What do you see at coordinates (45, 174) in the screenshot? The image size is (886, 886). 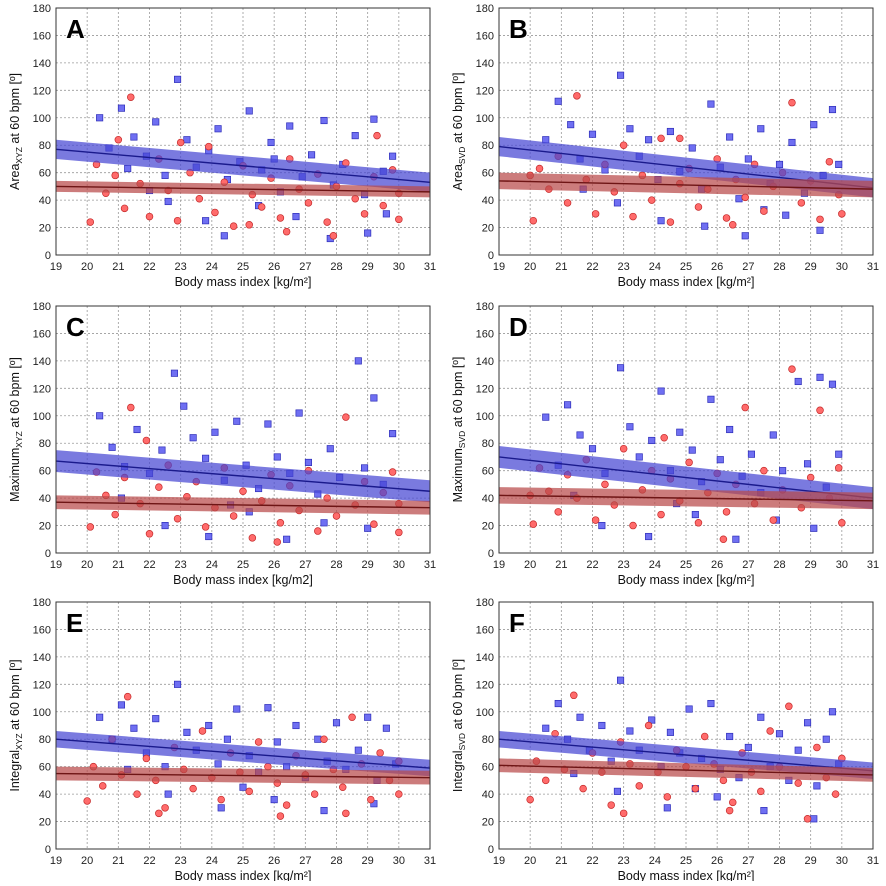 I see `panel-a-y-tick-label: 60` at bounding box center [45, 174].